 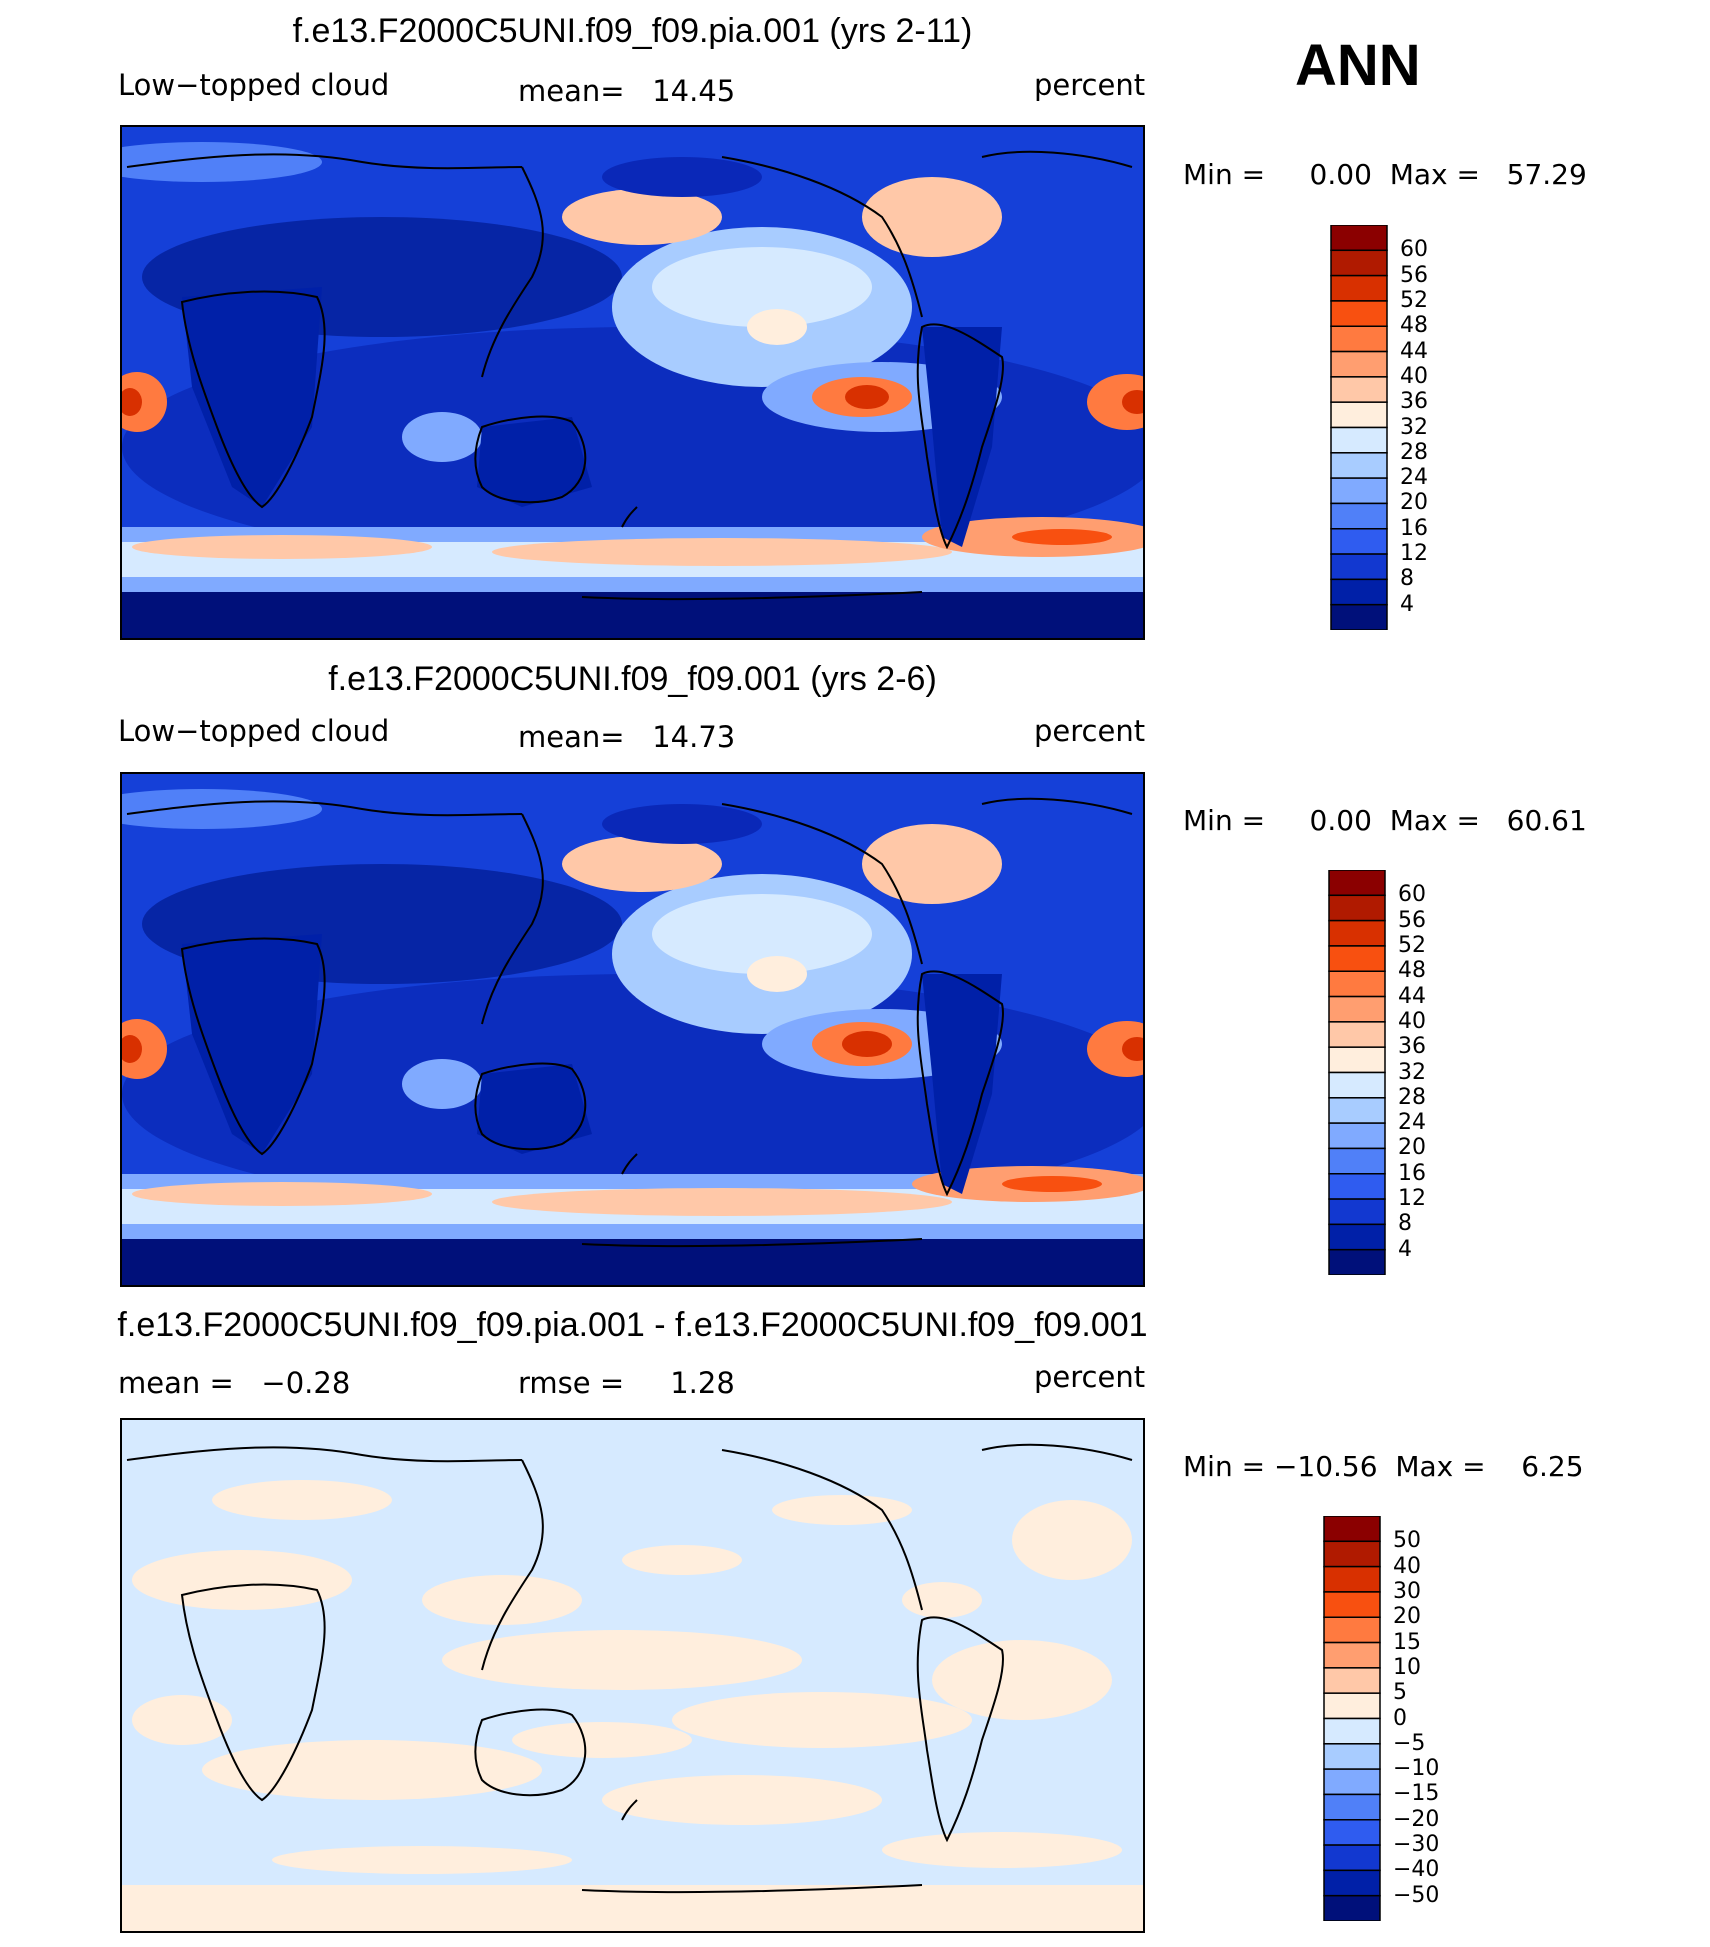 What do you see at coordinates (254, 731) in the screenshot?
I see `panel-2-variable-label: Low−topped cloud` at bounding box center [254, 731].